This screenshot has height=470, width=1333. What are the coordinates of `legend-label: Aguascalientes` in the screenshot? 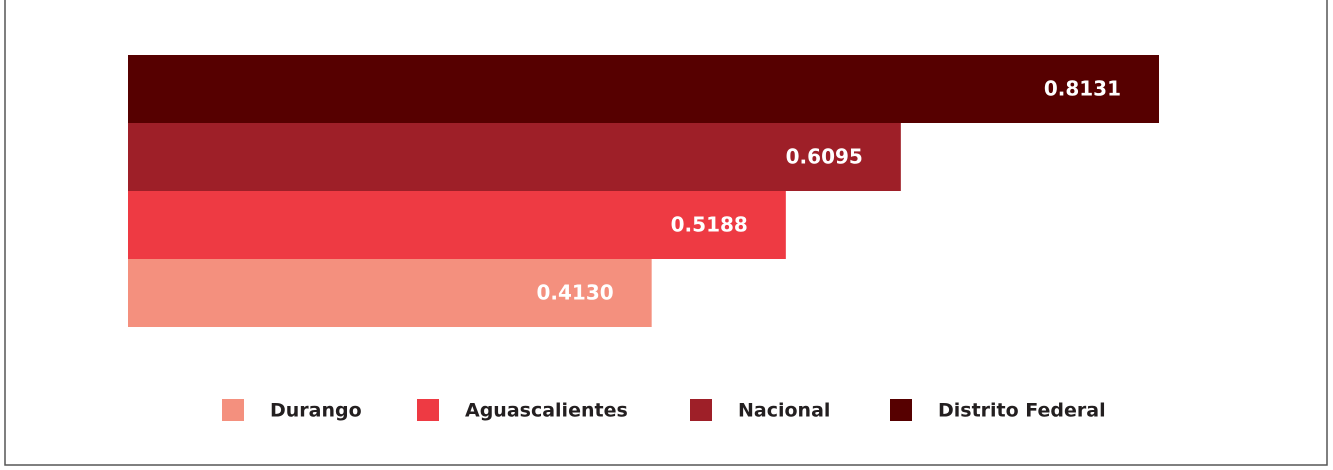 It's located at (546, 411).